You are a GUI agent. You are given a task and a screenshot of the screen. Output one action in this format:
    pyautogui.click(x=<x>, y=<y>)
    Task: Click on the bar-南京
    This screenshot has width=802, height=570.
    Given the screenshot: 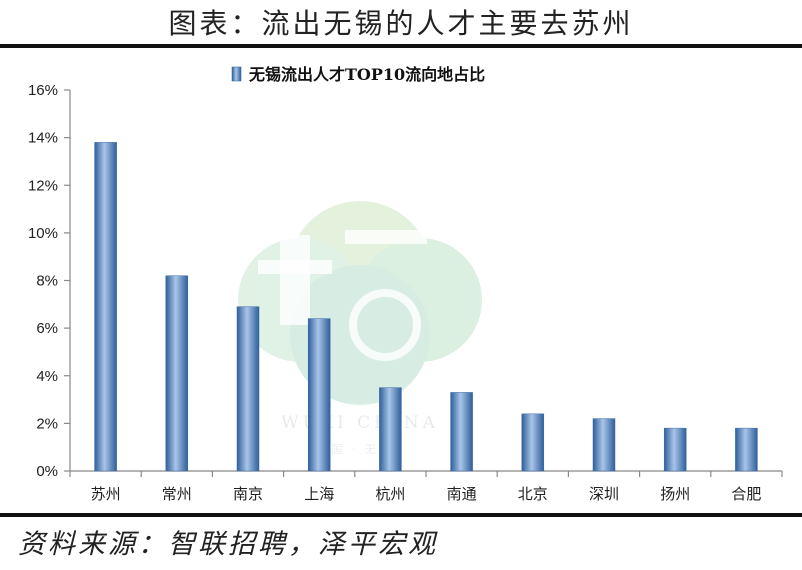 What is the action you would take?
    pyautogui.click(x=248, y=389)
    